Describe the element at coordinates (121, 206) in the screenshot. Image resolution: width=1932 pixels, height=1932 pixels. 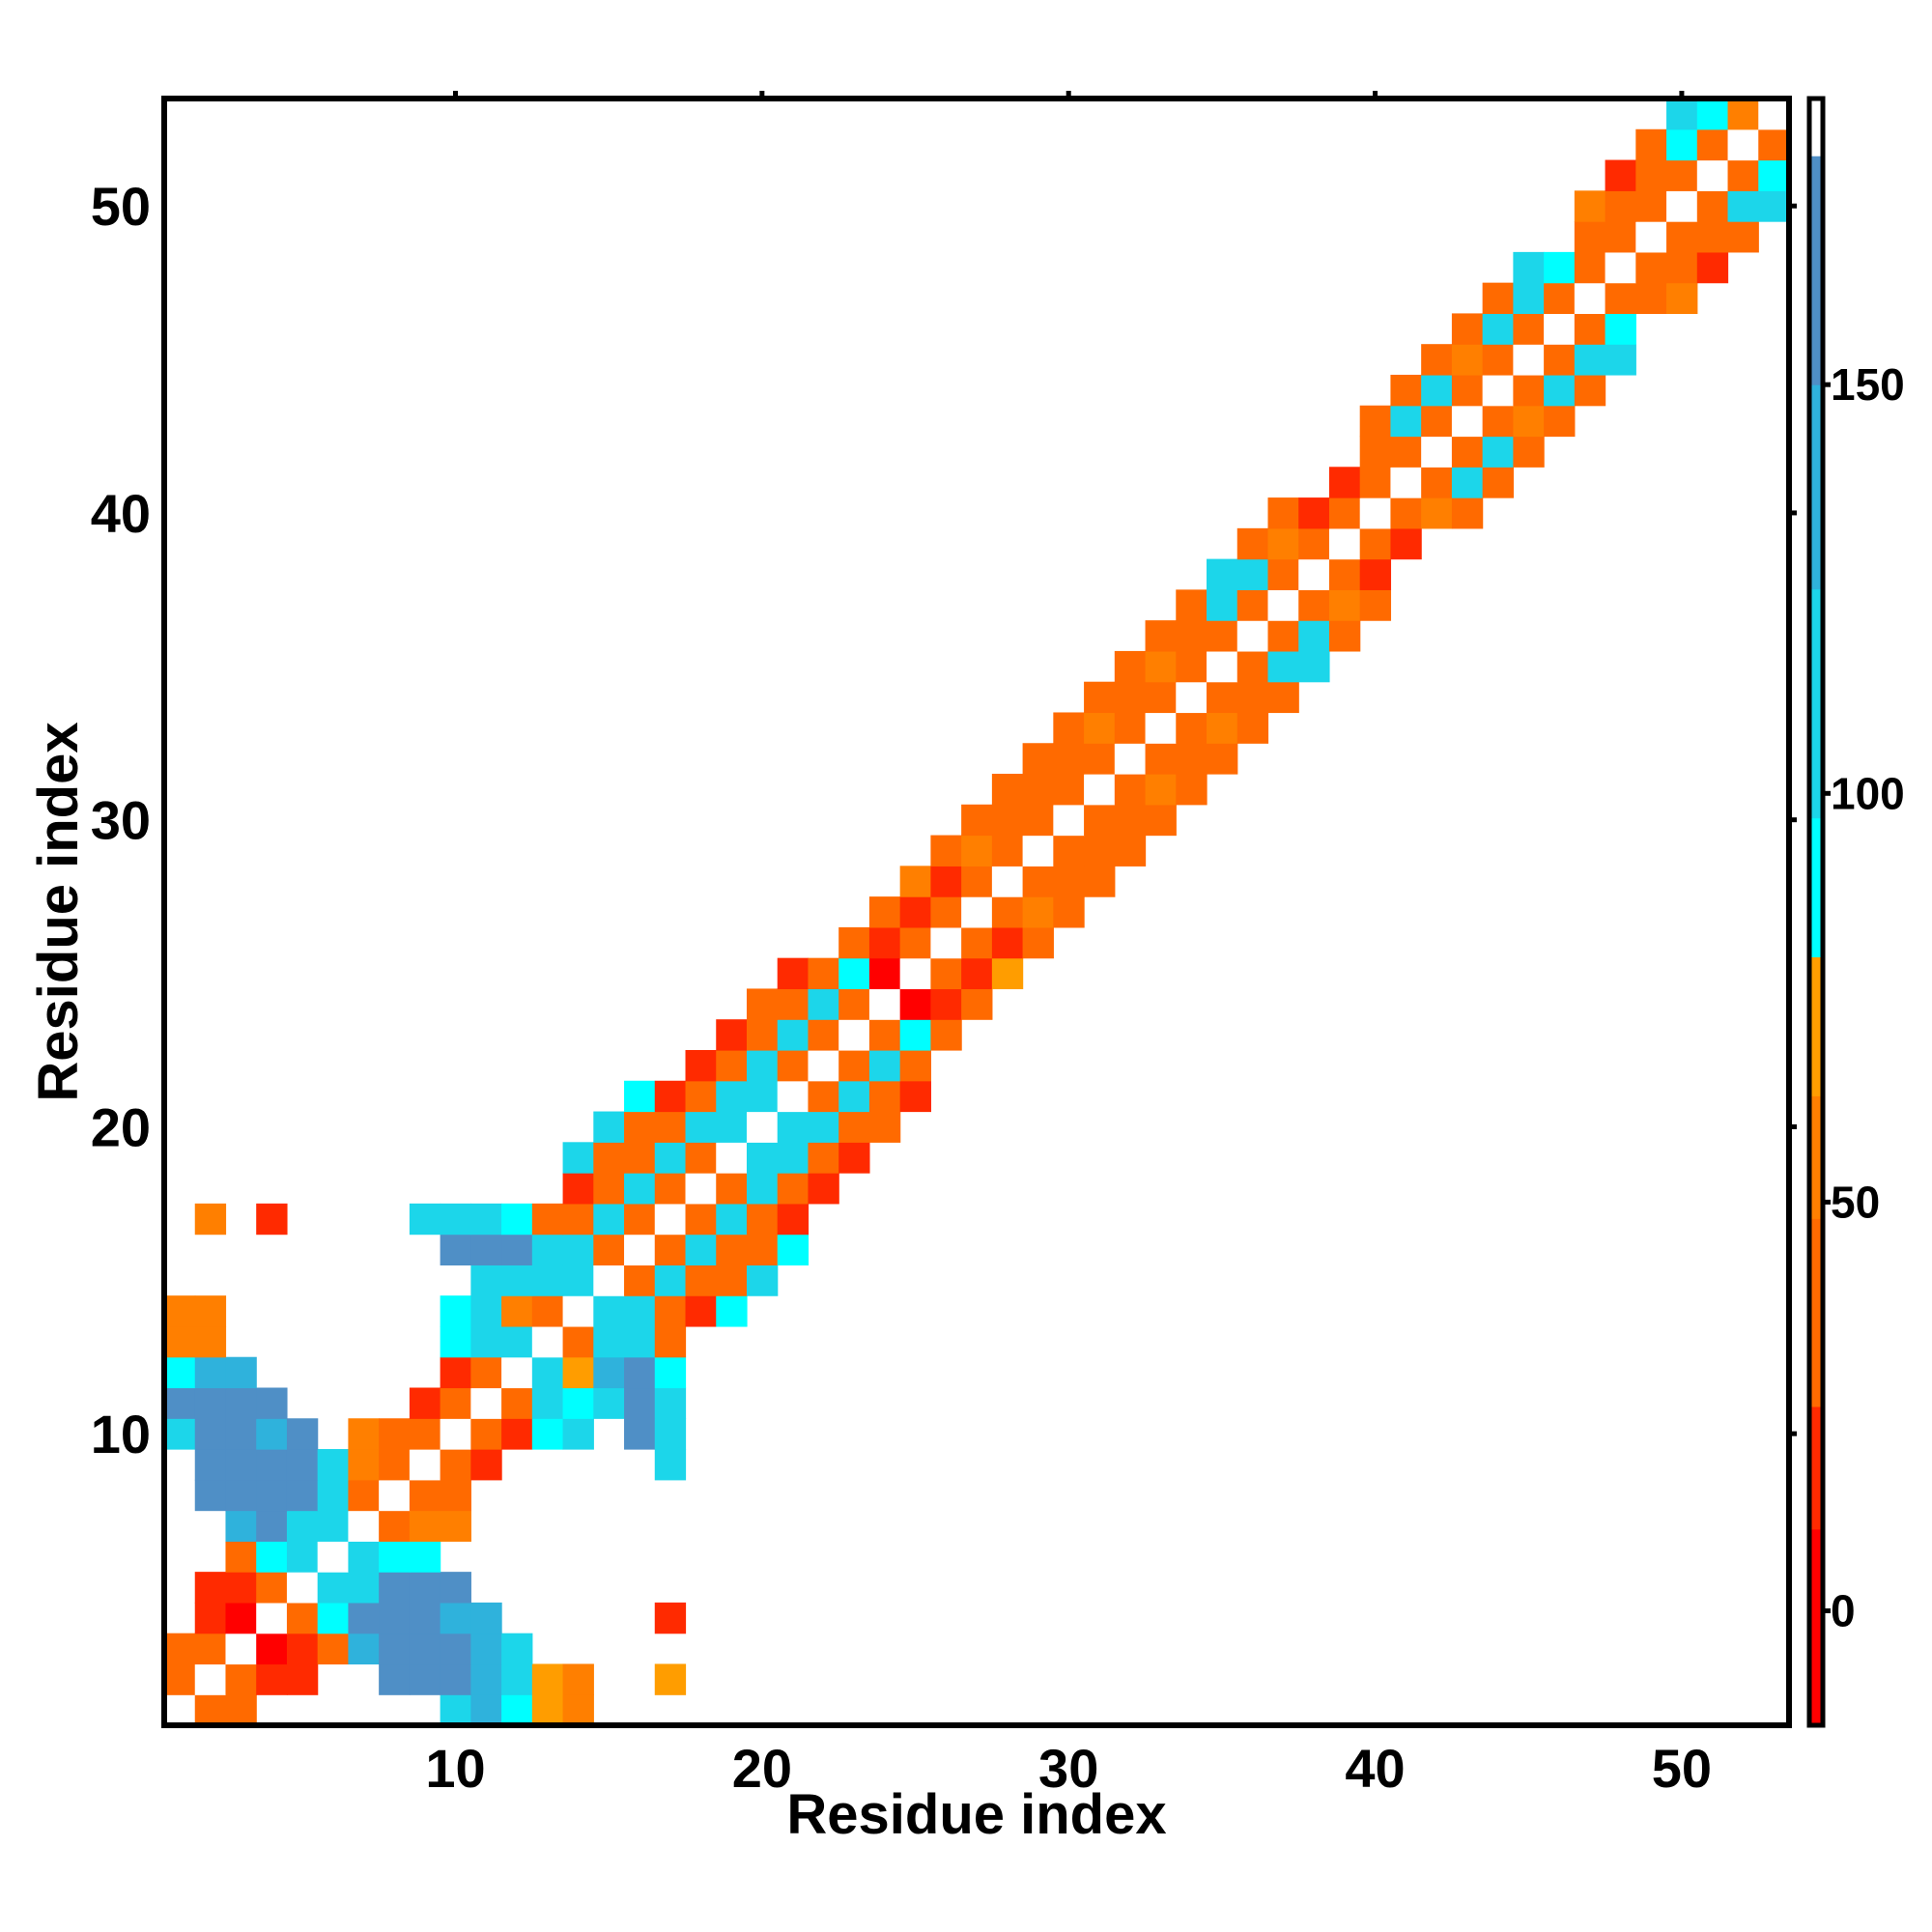
I see `y-tick-label: 50` at that location.